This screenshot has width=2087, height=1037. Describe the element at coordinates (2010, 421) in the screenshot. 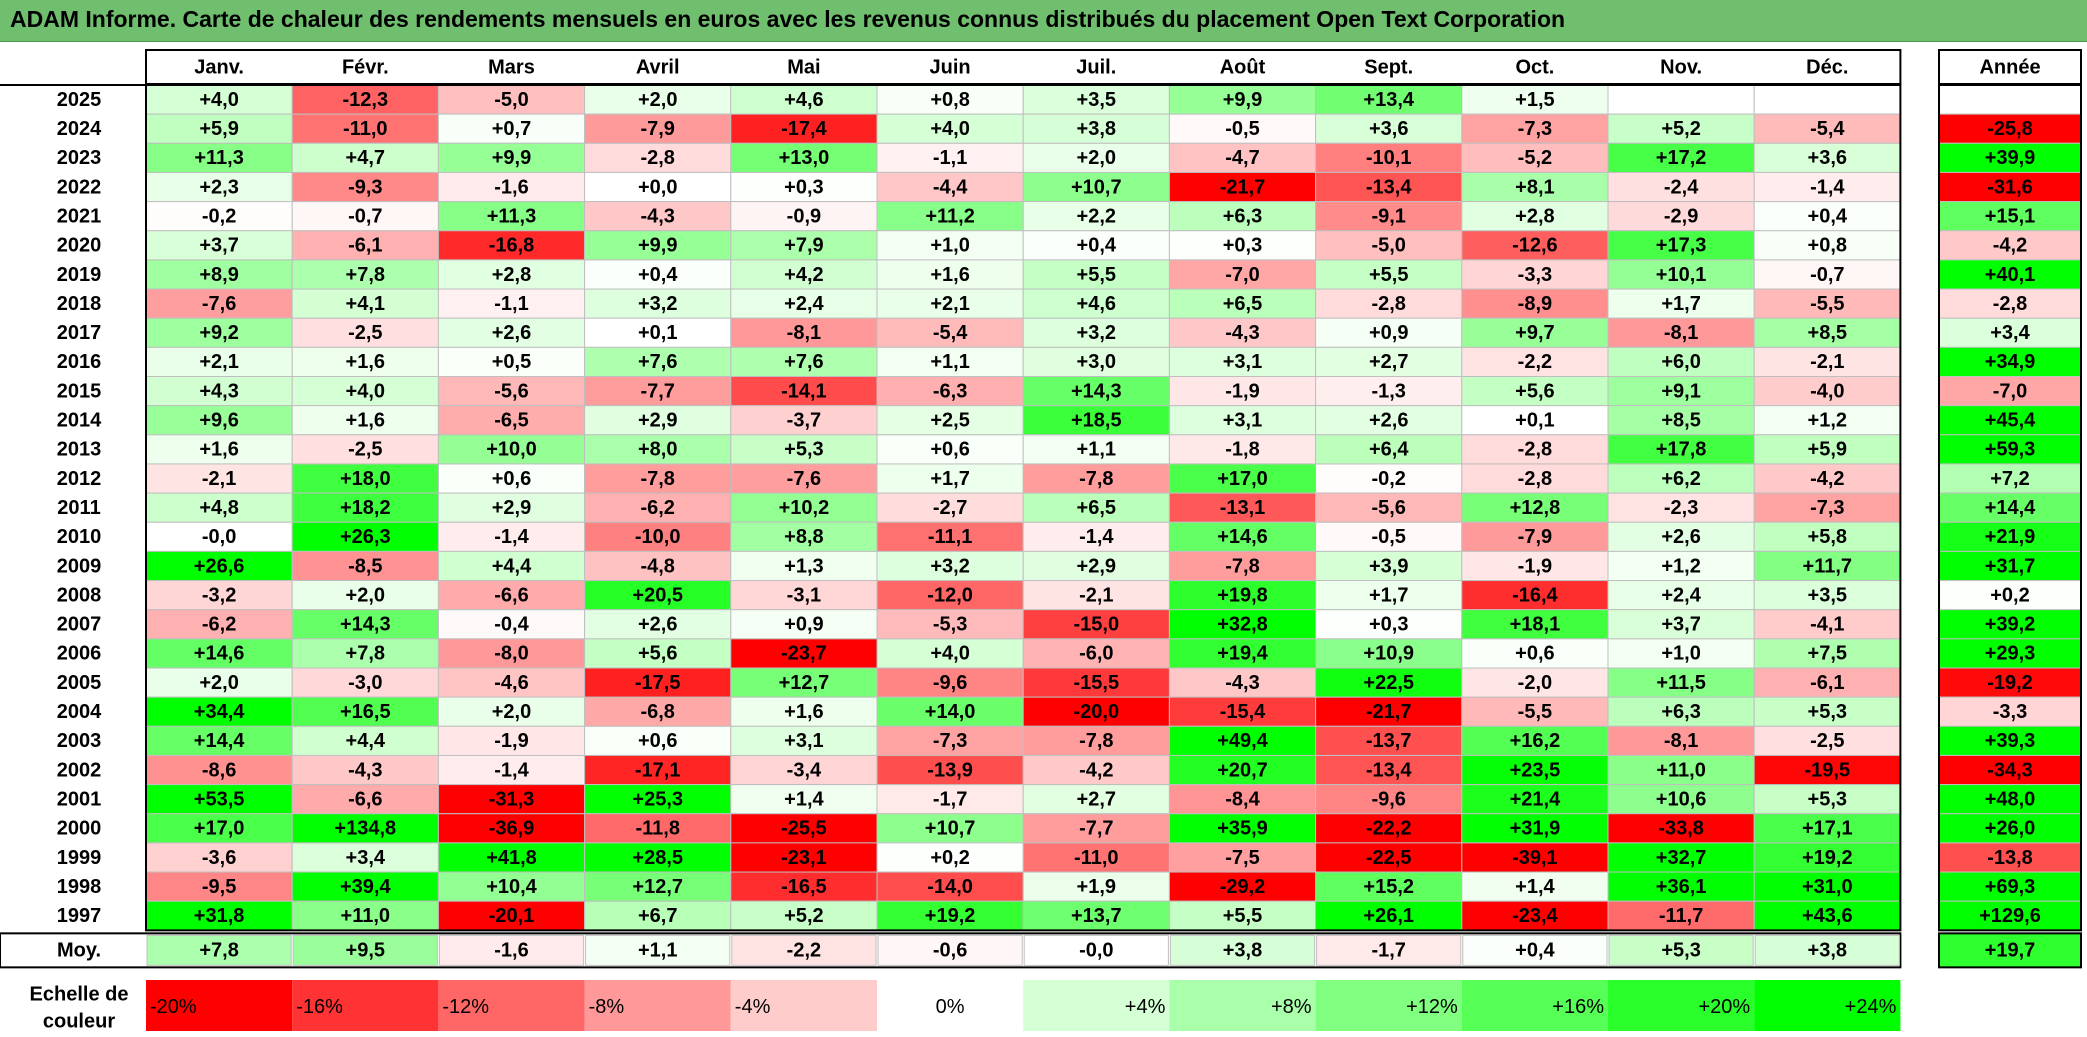

I see `annual-value: +45,4` at that location.